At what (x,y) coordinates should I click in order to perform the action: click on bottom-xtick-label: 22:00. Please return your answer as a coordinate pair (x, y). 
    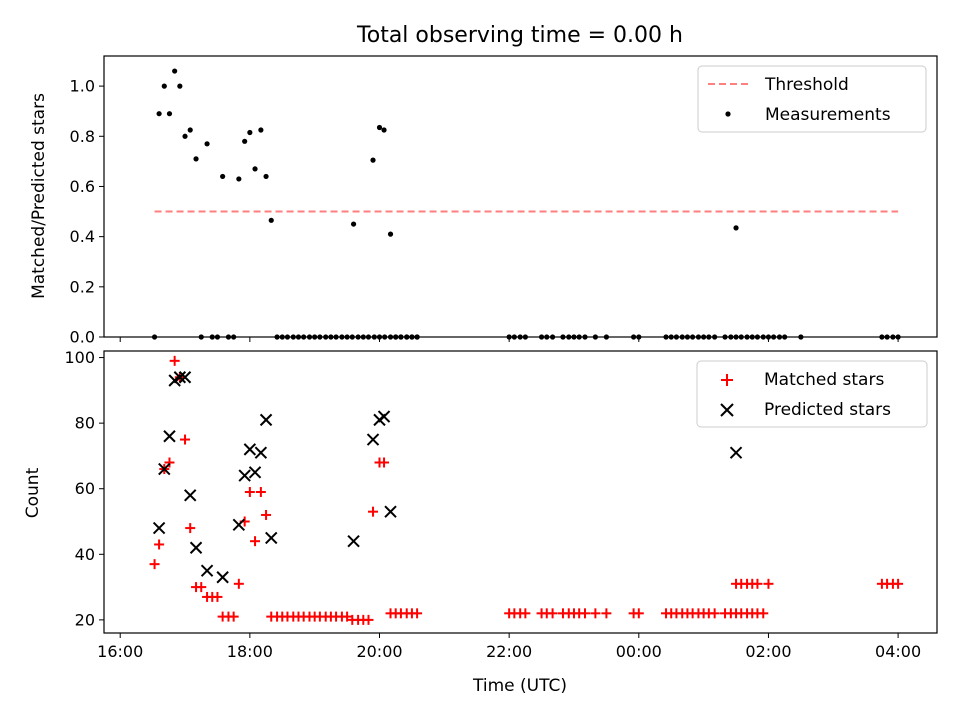
    Looking at the image, I should click on (509, 651).